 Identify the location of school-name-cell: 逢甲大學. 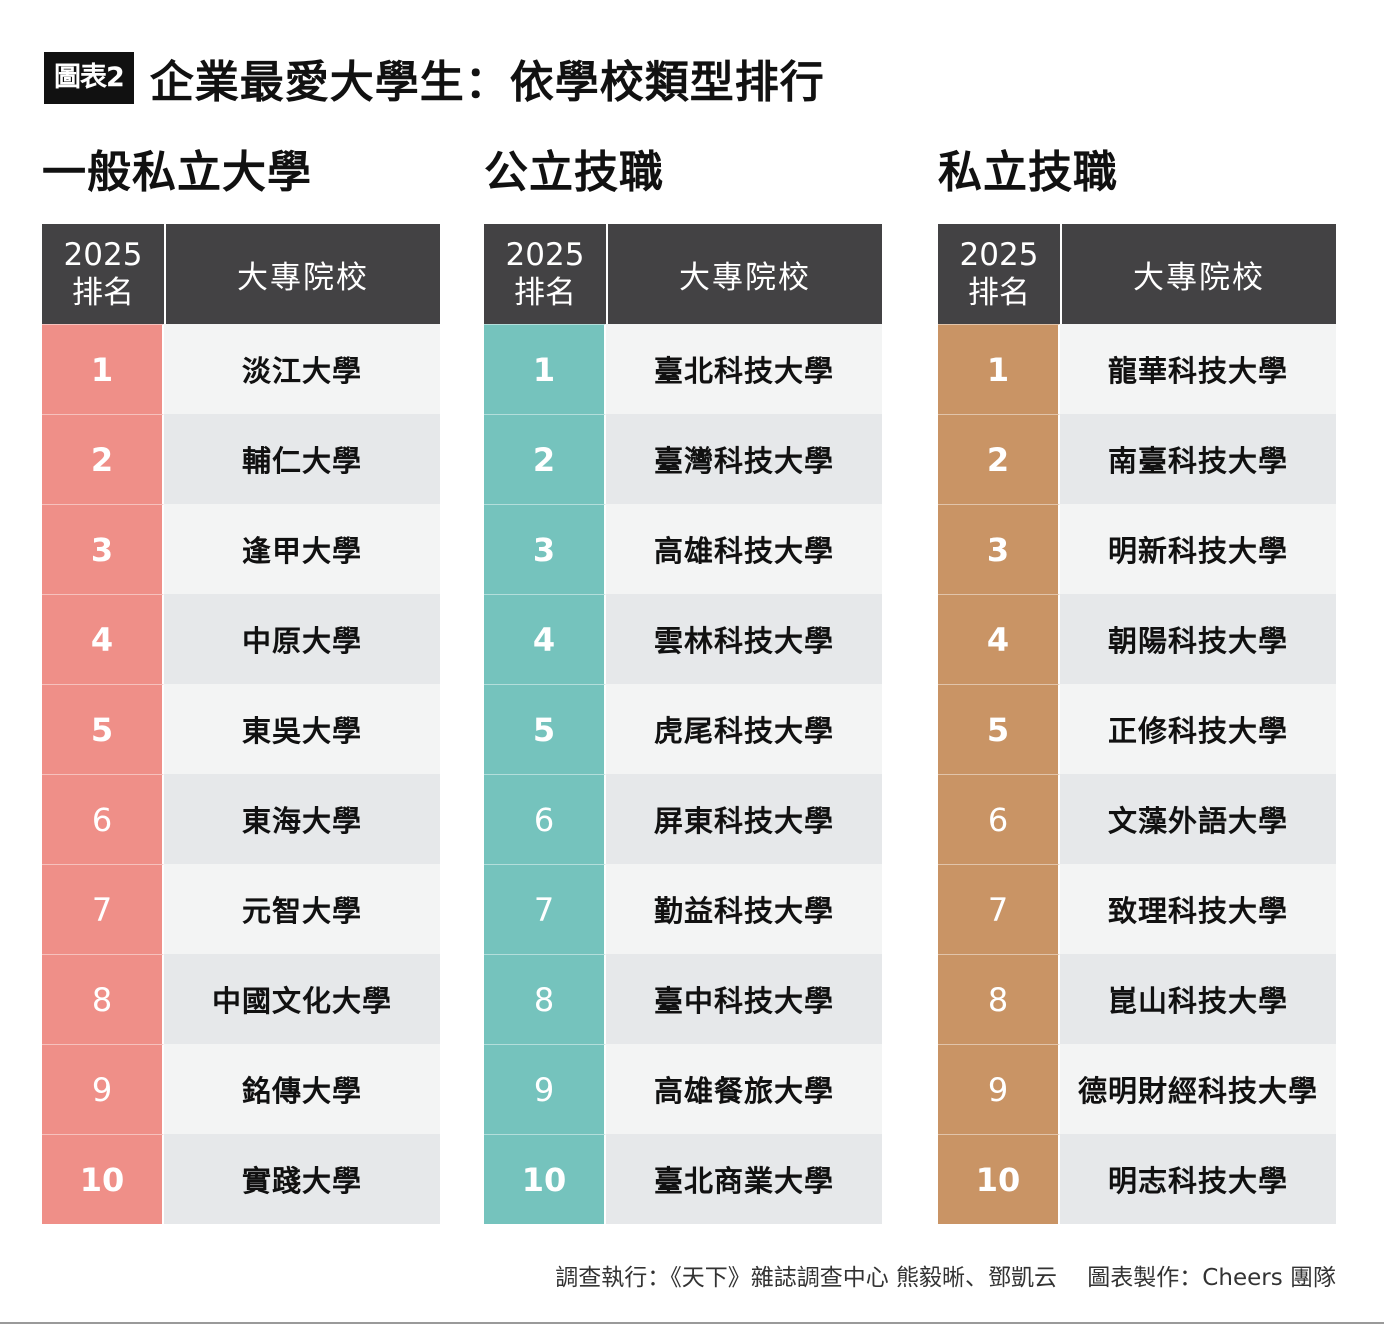
(302, 549).